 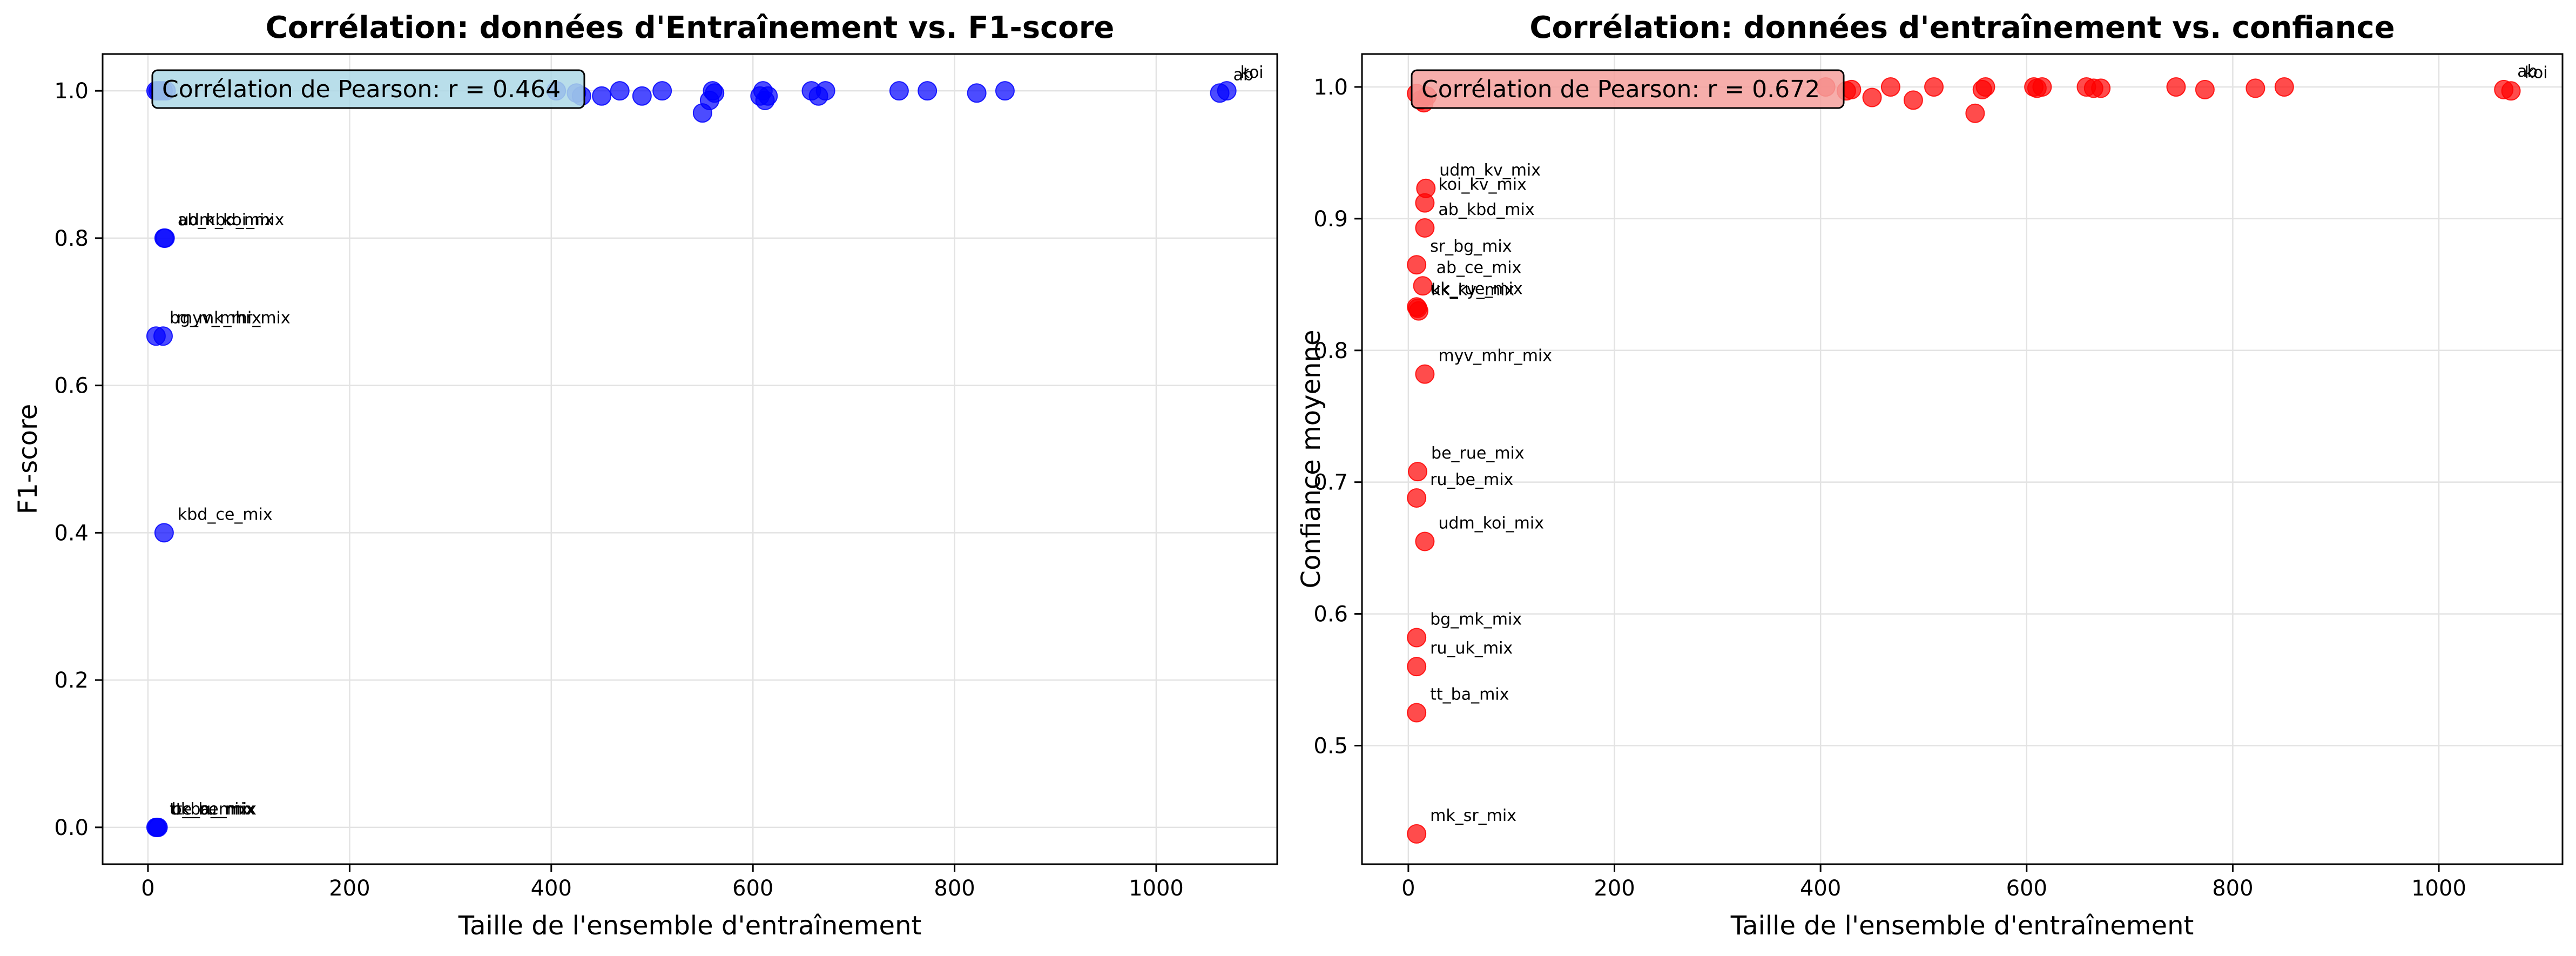 What do you see at coordinates (71, 828) in the screenshot?
I see `y-tick-label: 0.0` at bounding box center [71, 828].